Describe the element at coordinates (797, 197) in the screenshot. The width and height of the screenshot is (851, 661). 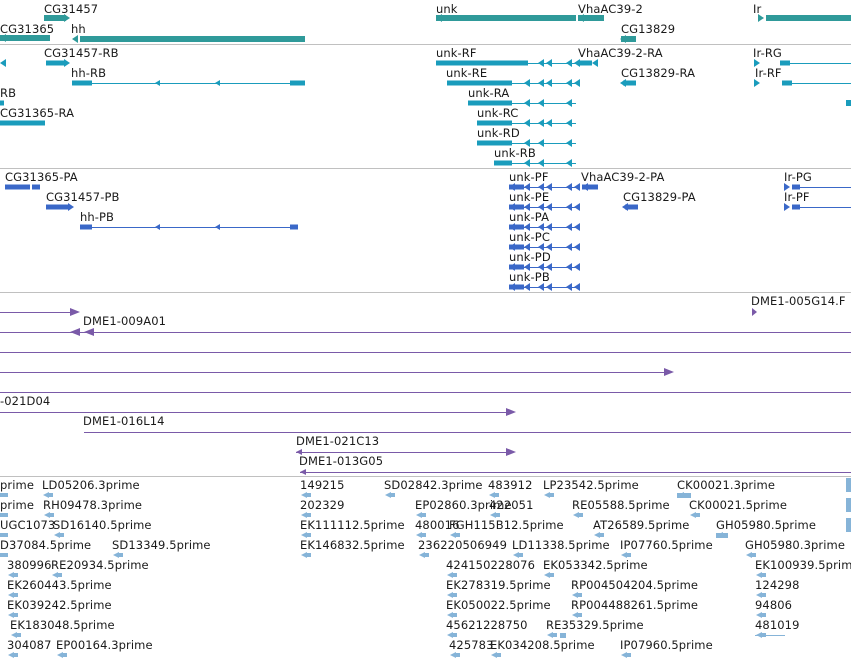
I see `feature-label: Ir-PF` at that location.